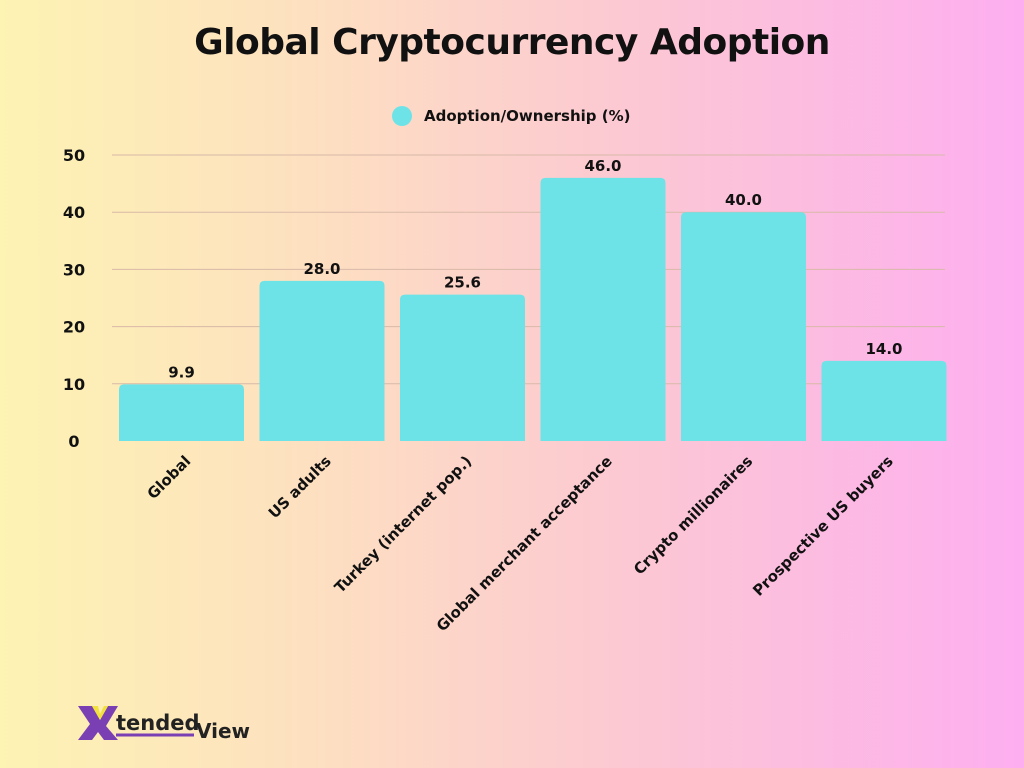 Image resolution: width=1024 pixels, height=768 pixels. What do you see at coordinates (743, 200) in the screenshot?
I see `data-label: 40.0` at bounding box center [743, 200].